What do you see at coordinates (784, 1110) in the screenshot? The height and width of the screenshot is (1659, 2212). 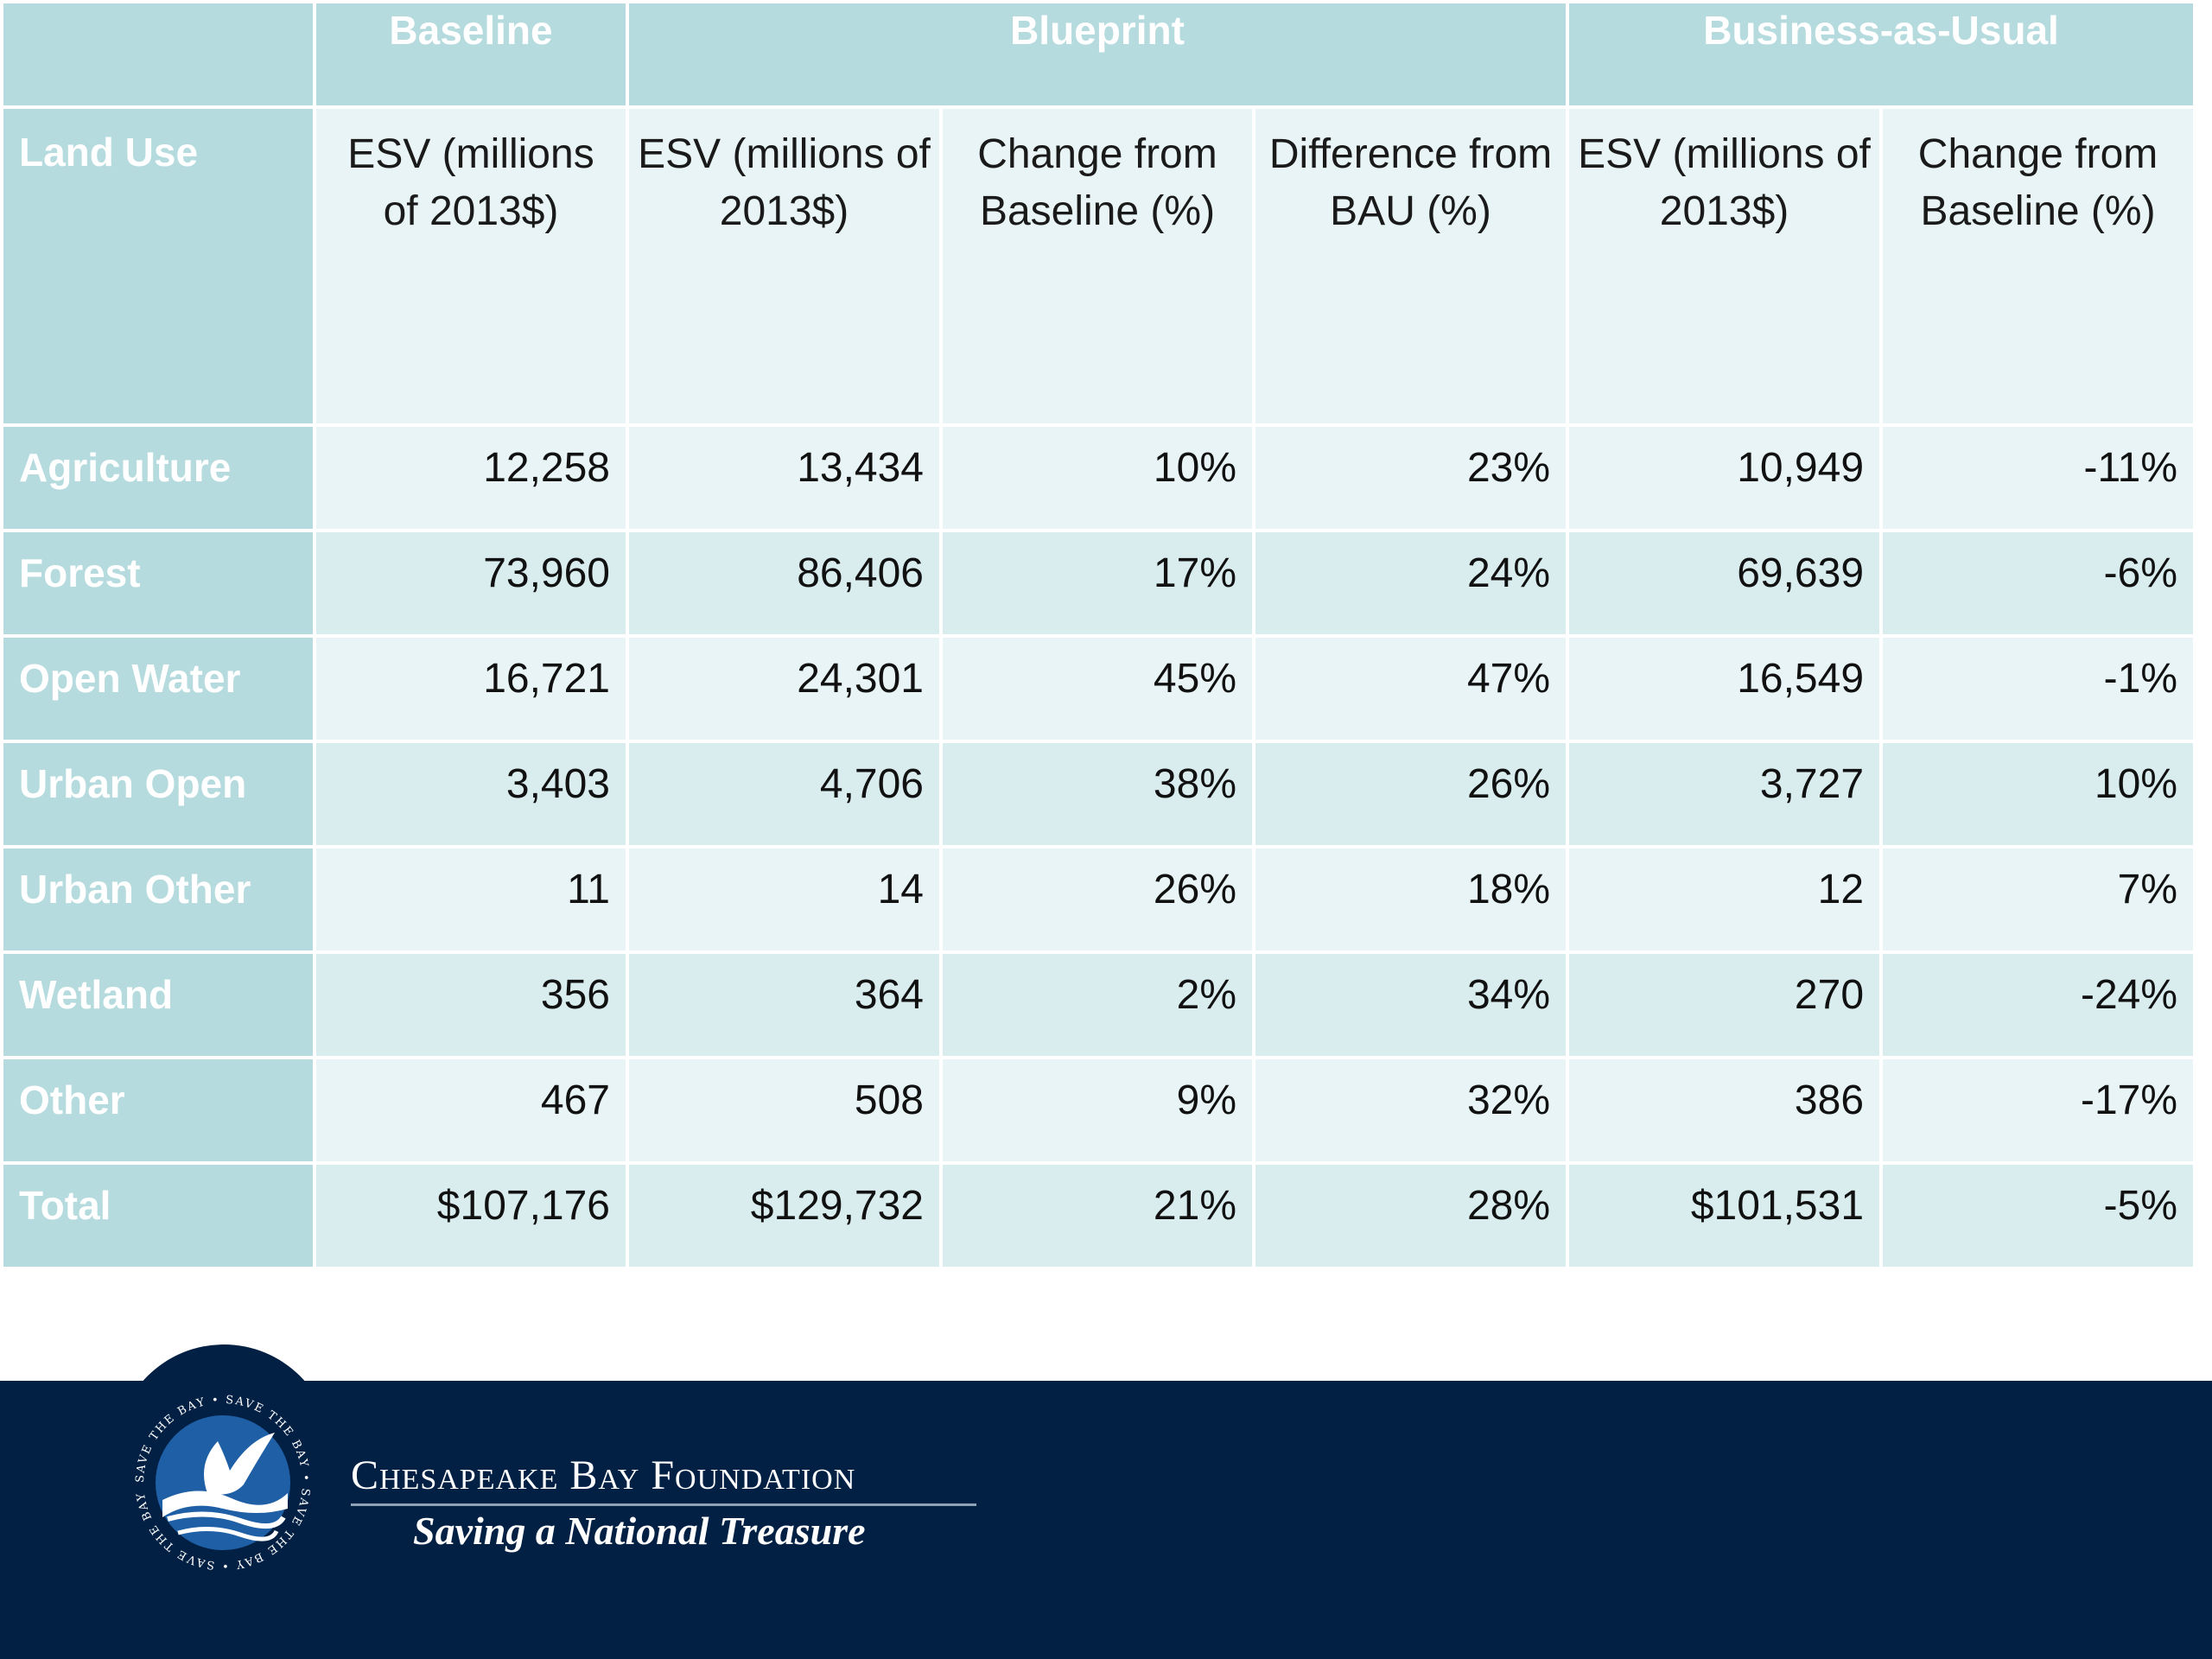 I see `table-cell: 508` at bounding box center [784, 1110].